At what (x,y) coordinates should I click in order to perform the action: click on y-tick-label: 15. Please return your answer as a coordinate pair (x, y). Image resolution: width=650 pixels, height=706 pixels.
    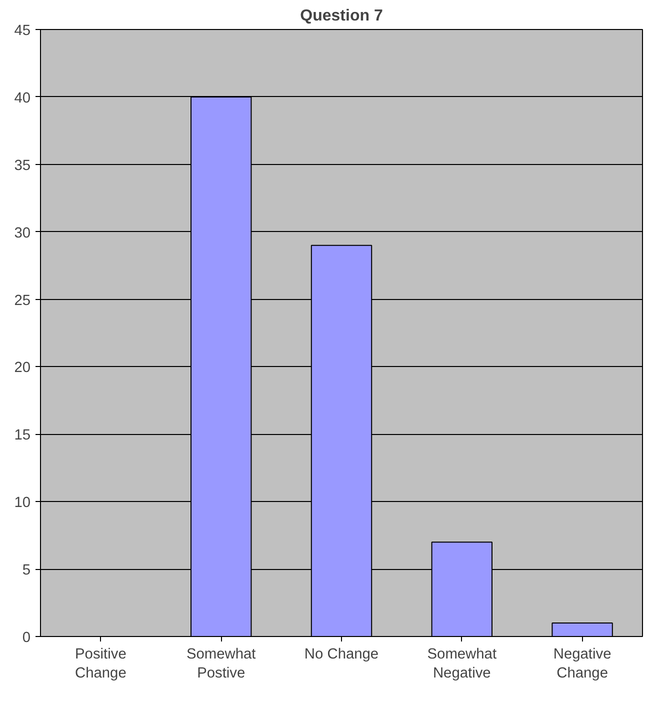
    Looking at the image, I should click on (22, 436).